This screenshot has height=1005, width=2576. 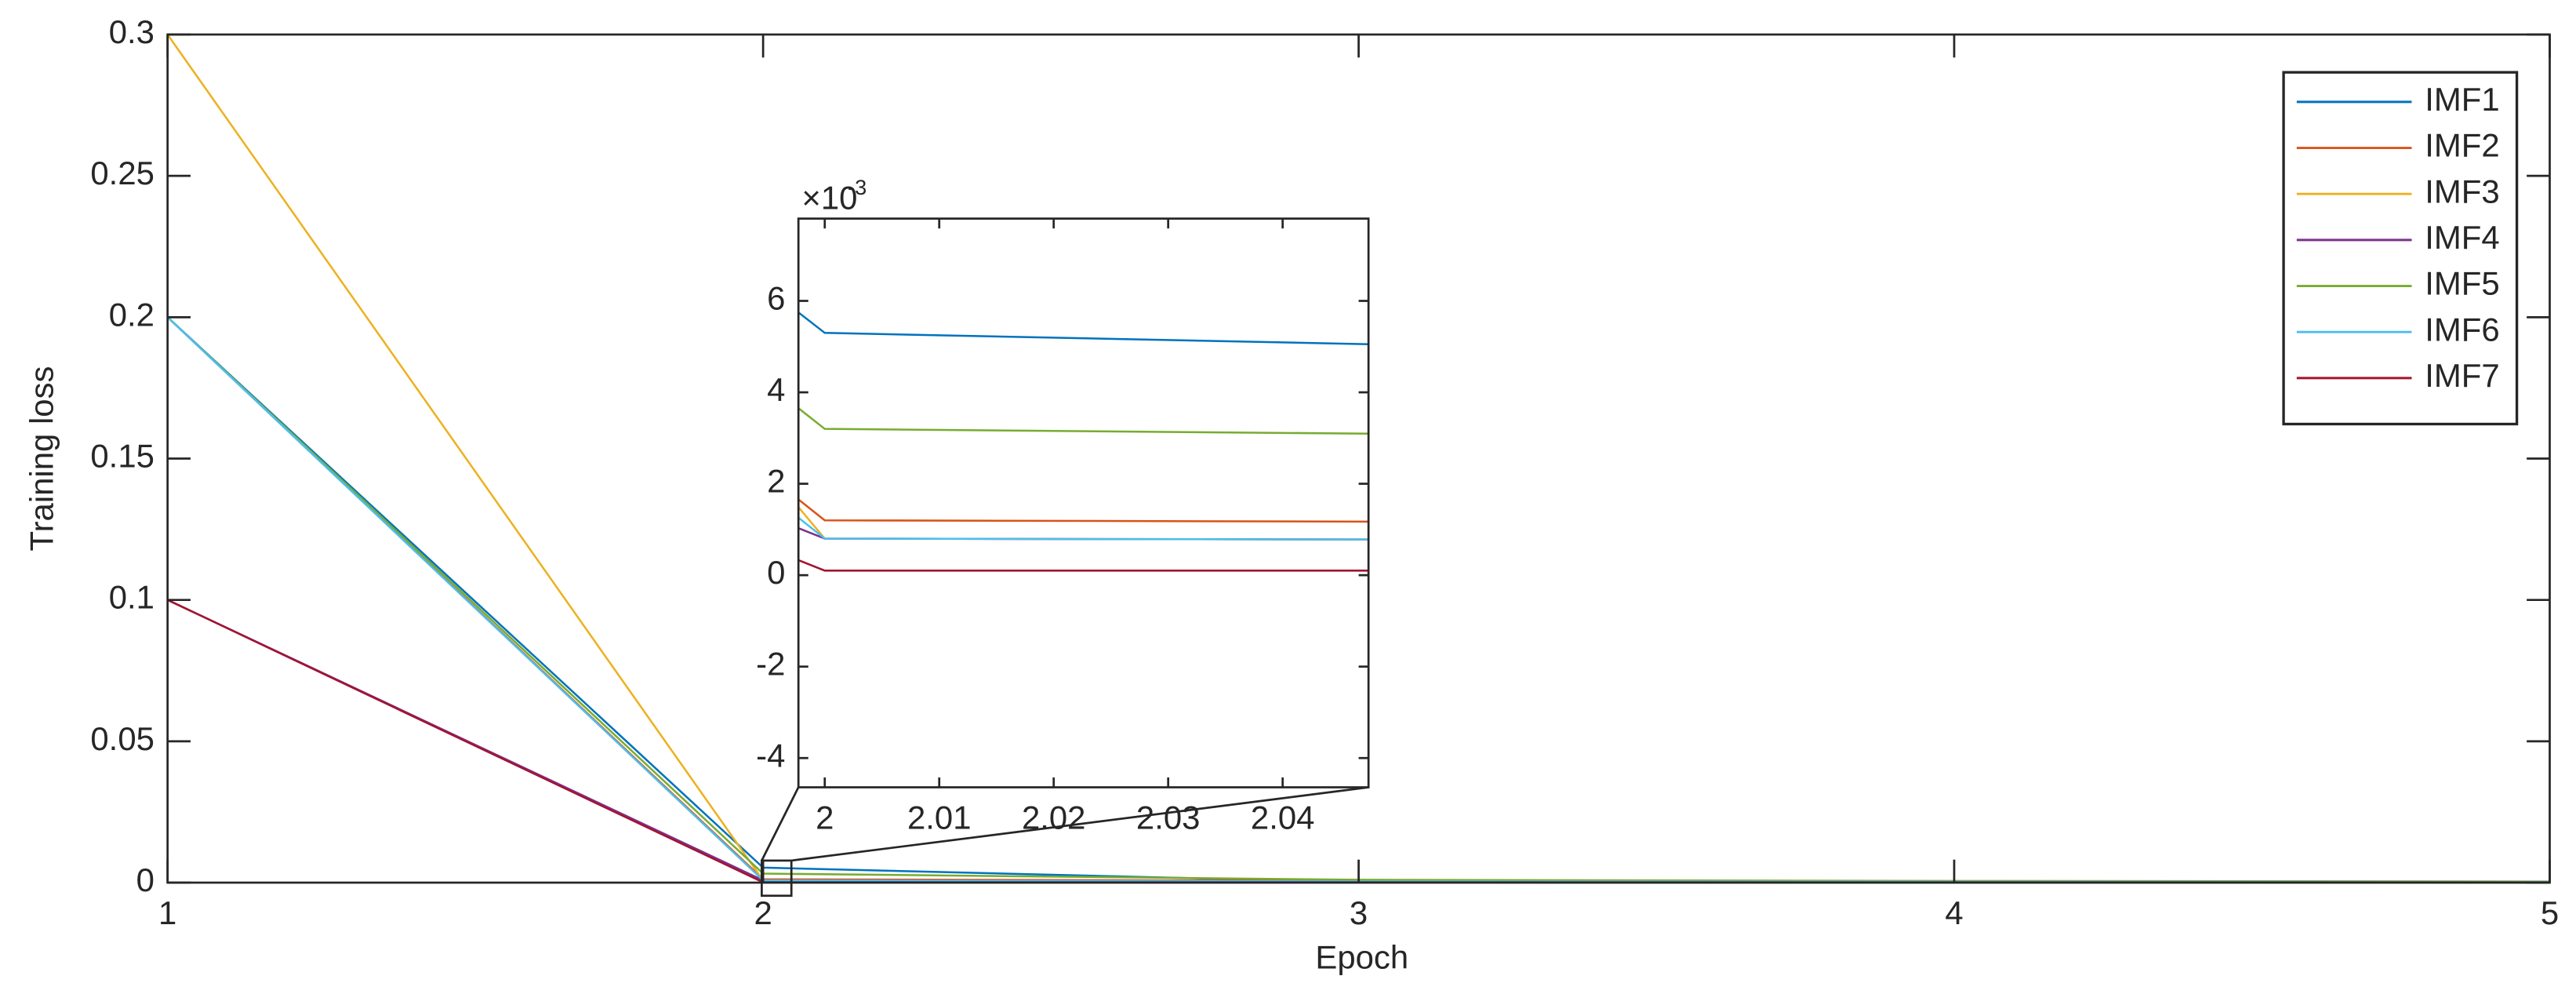 I want to click on y-tick-label: -4, so click(x=770, y=755).